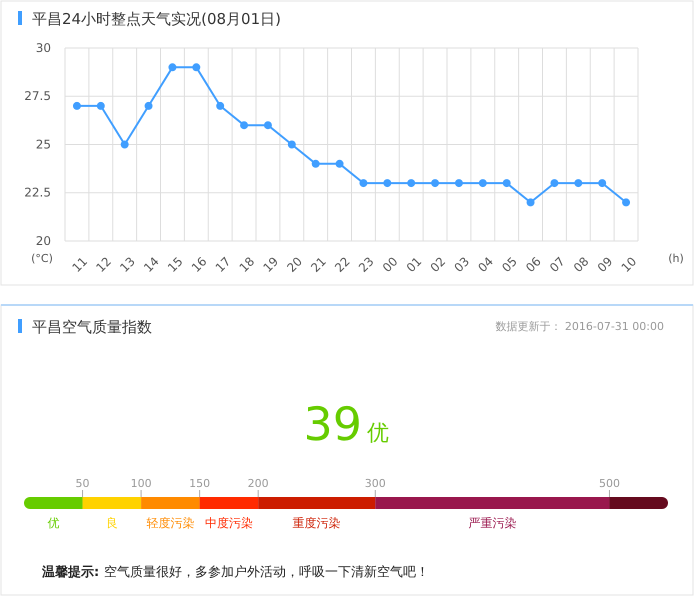 This screenshot has height=610, width=694. What do you see at coordinates (414, 265) in the screenshot?
I see `x-tick-label: 01` at bounding box center [414, 265].